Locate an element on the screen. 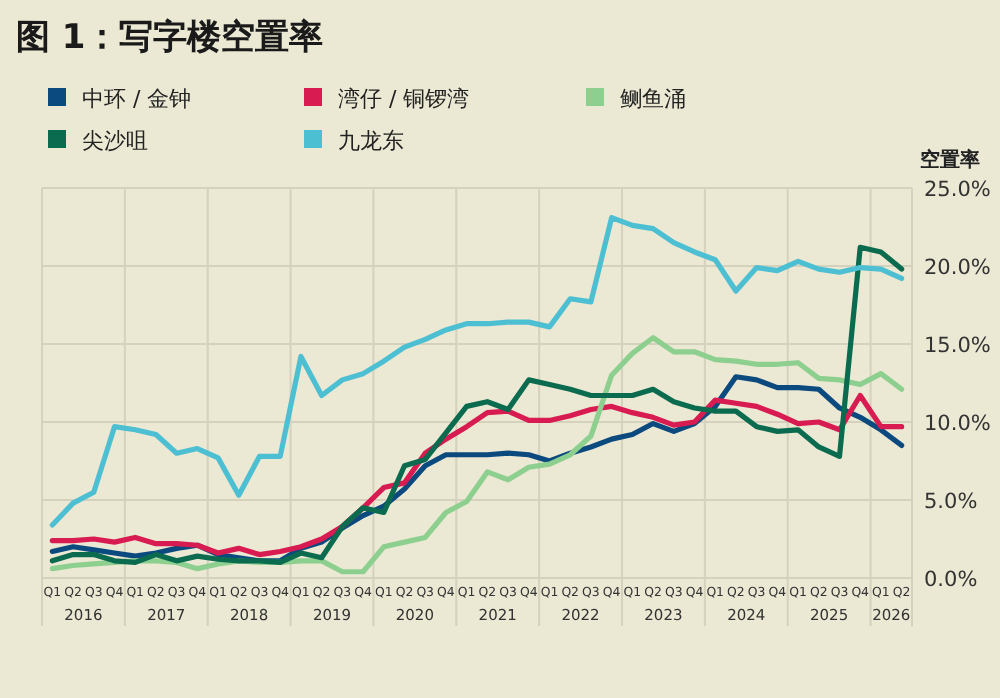 The image size is (1000, 698). y-tick-label: 20.0% is located at coordinates (957, 268).